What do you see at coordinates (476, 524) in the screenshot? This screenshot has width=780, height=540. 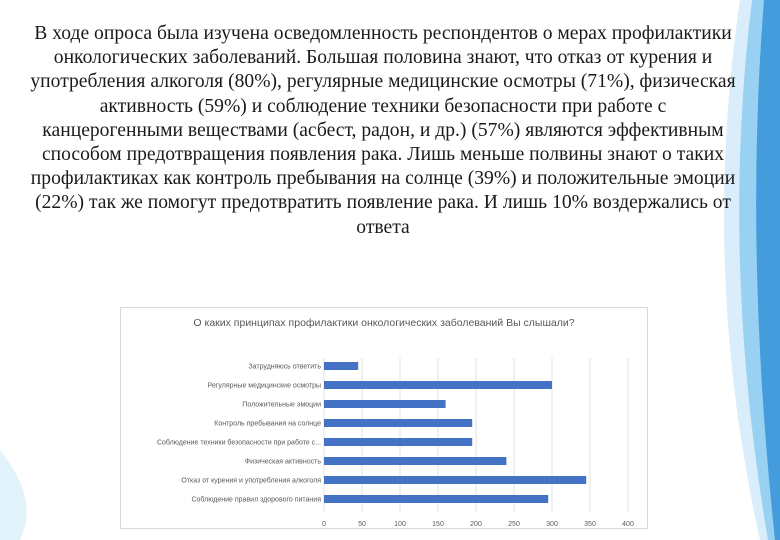 I see `x-tick-label: 200` at bounding box center [476, 524].